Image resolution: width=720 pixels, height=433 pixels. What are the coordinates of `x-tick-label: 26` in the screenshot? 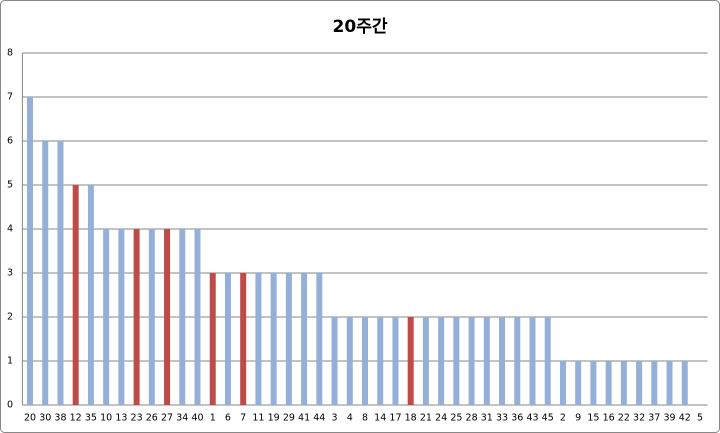 It's located at (152, 418).